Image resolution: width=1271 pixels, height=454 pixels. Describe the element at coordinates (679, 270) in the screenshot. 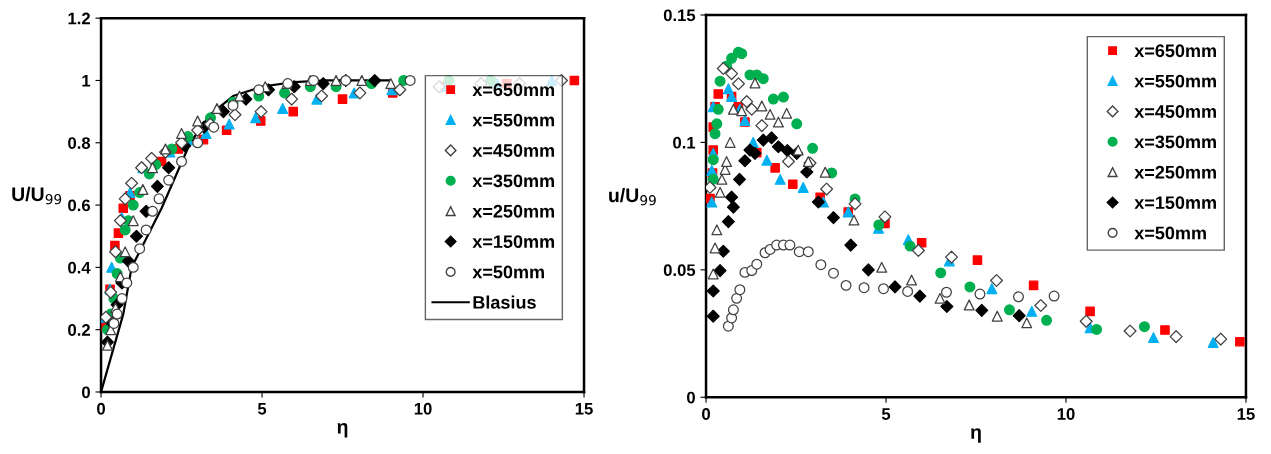

I see `y-tick-label: 0.05` at that location.